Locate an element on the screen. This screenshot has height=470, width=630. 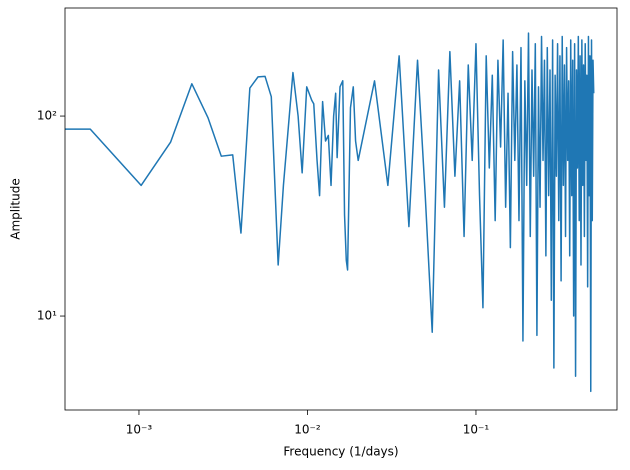
y-tick-label: 10¹ is located at coordinates (47, 316).